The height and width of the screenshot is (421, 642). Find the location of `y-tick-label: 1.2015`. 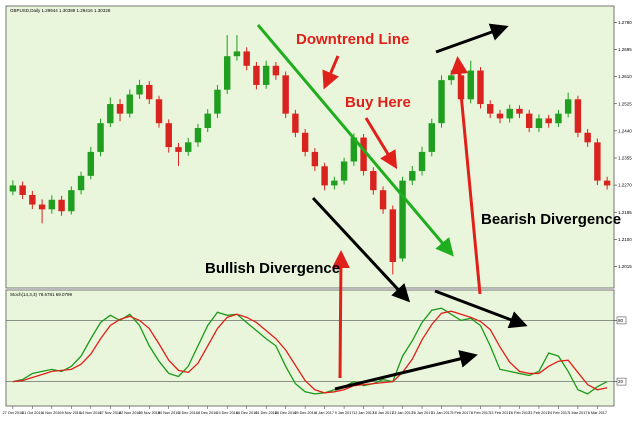

y-tick-label: 1.2015 is located at coordinates (625, 266).